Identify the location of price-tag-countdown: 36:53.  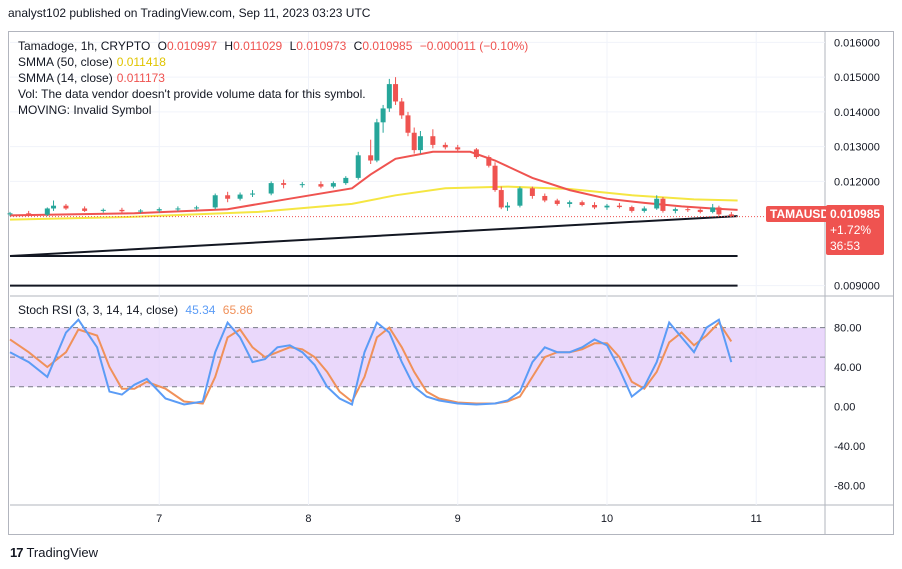
(845, 246).